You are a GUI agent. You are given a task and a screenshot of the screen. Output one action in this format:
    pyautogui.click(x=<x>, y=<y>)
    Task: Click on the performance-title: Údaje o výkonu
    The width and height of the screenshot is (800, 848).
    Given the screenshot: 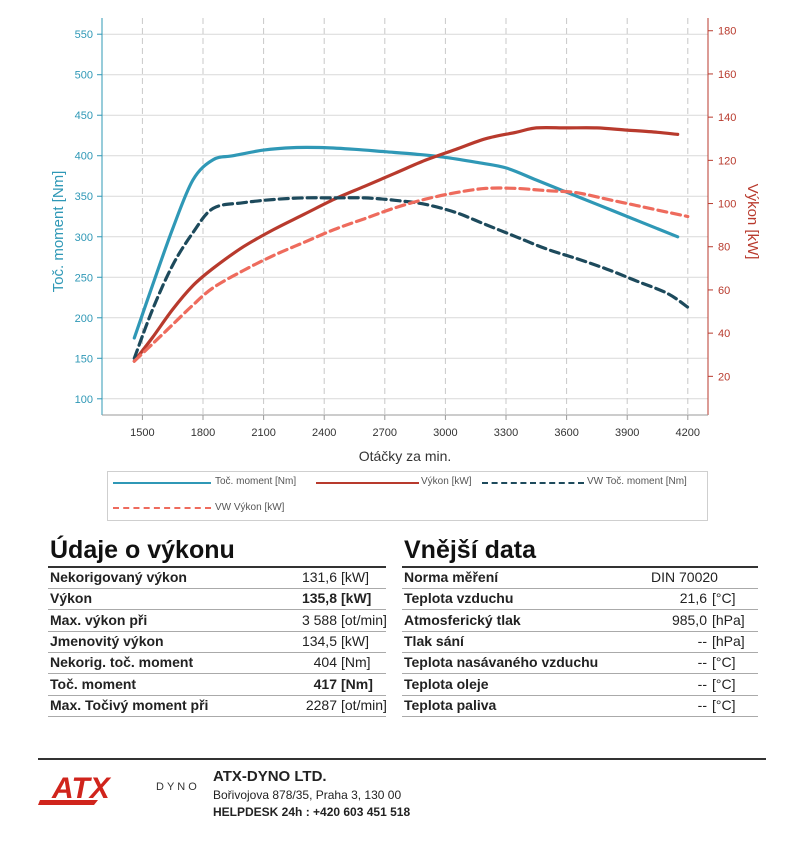 What is the action you would take?
    pyautogui.click(x=142, y=550)
    